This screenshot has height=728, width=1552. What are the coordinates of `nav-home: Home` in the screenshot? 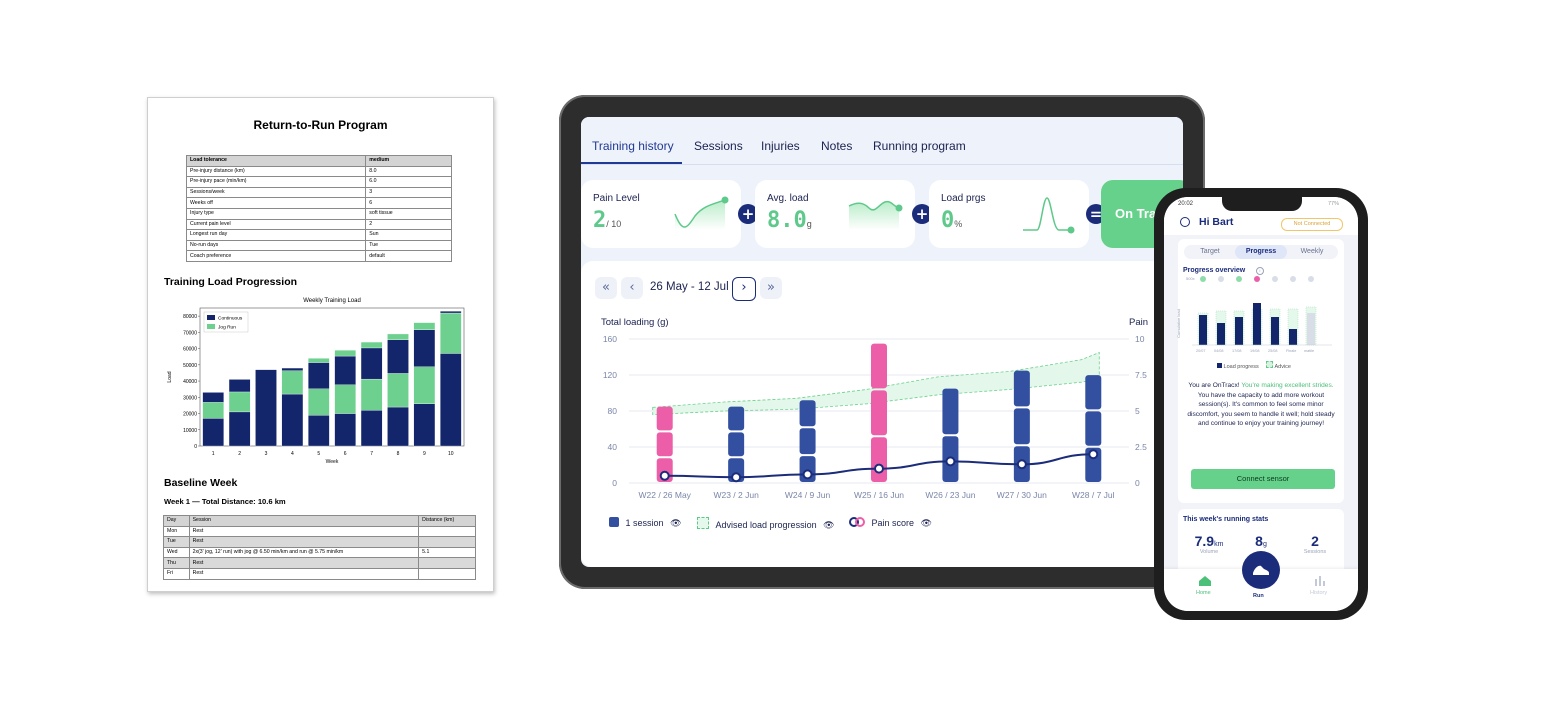 It's located at (1203, 593).